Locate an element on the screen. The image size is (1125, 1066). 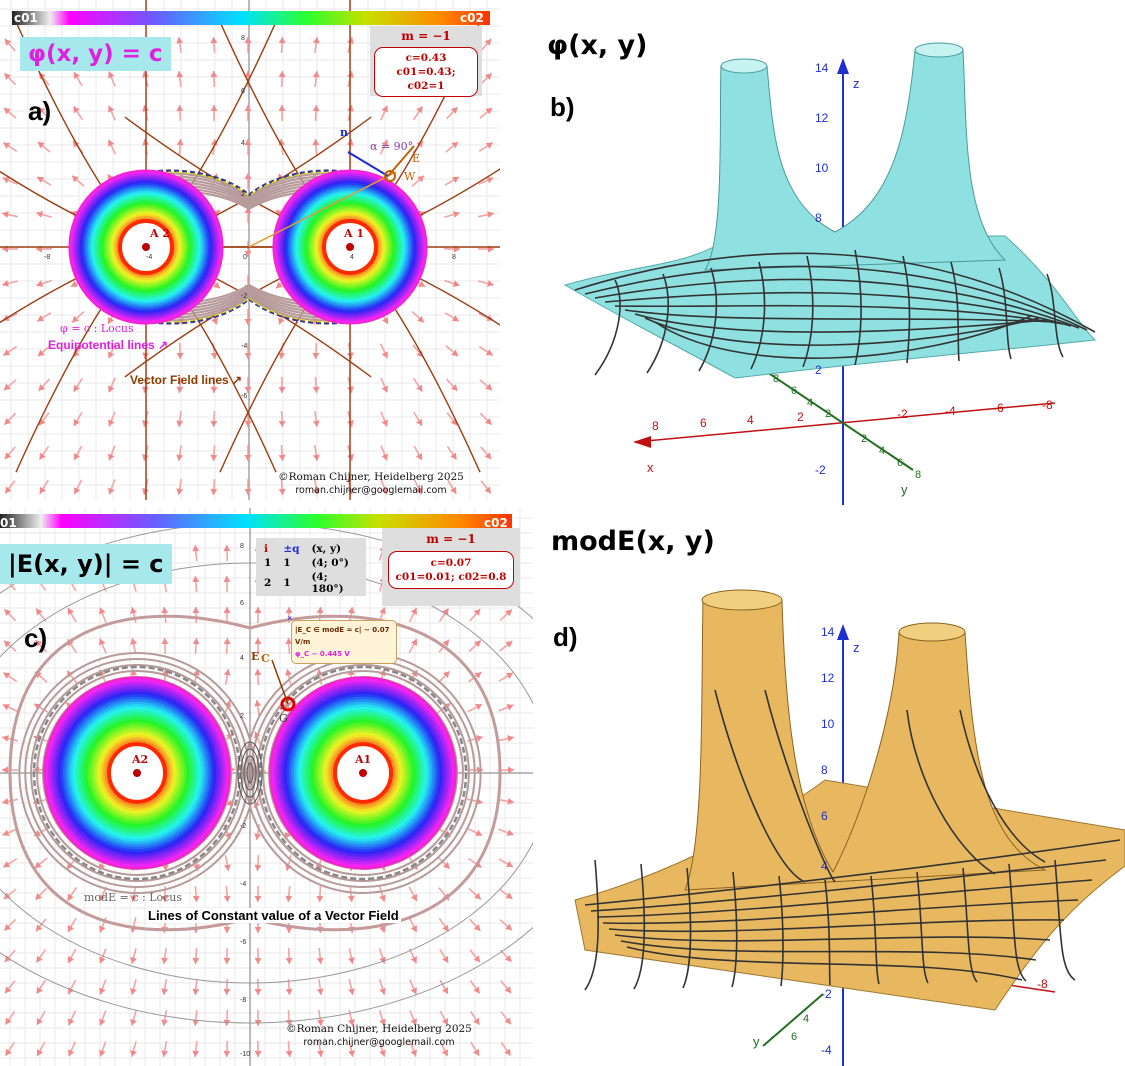
panel-a-a2-ring is located at coordinates (146, 247).